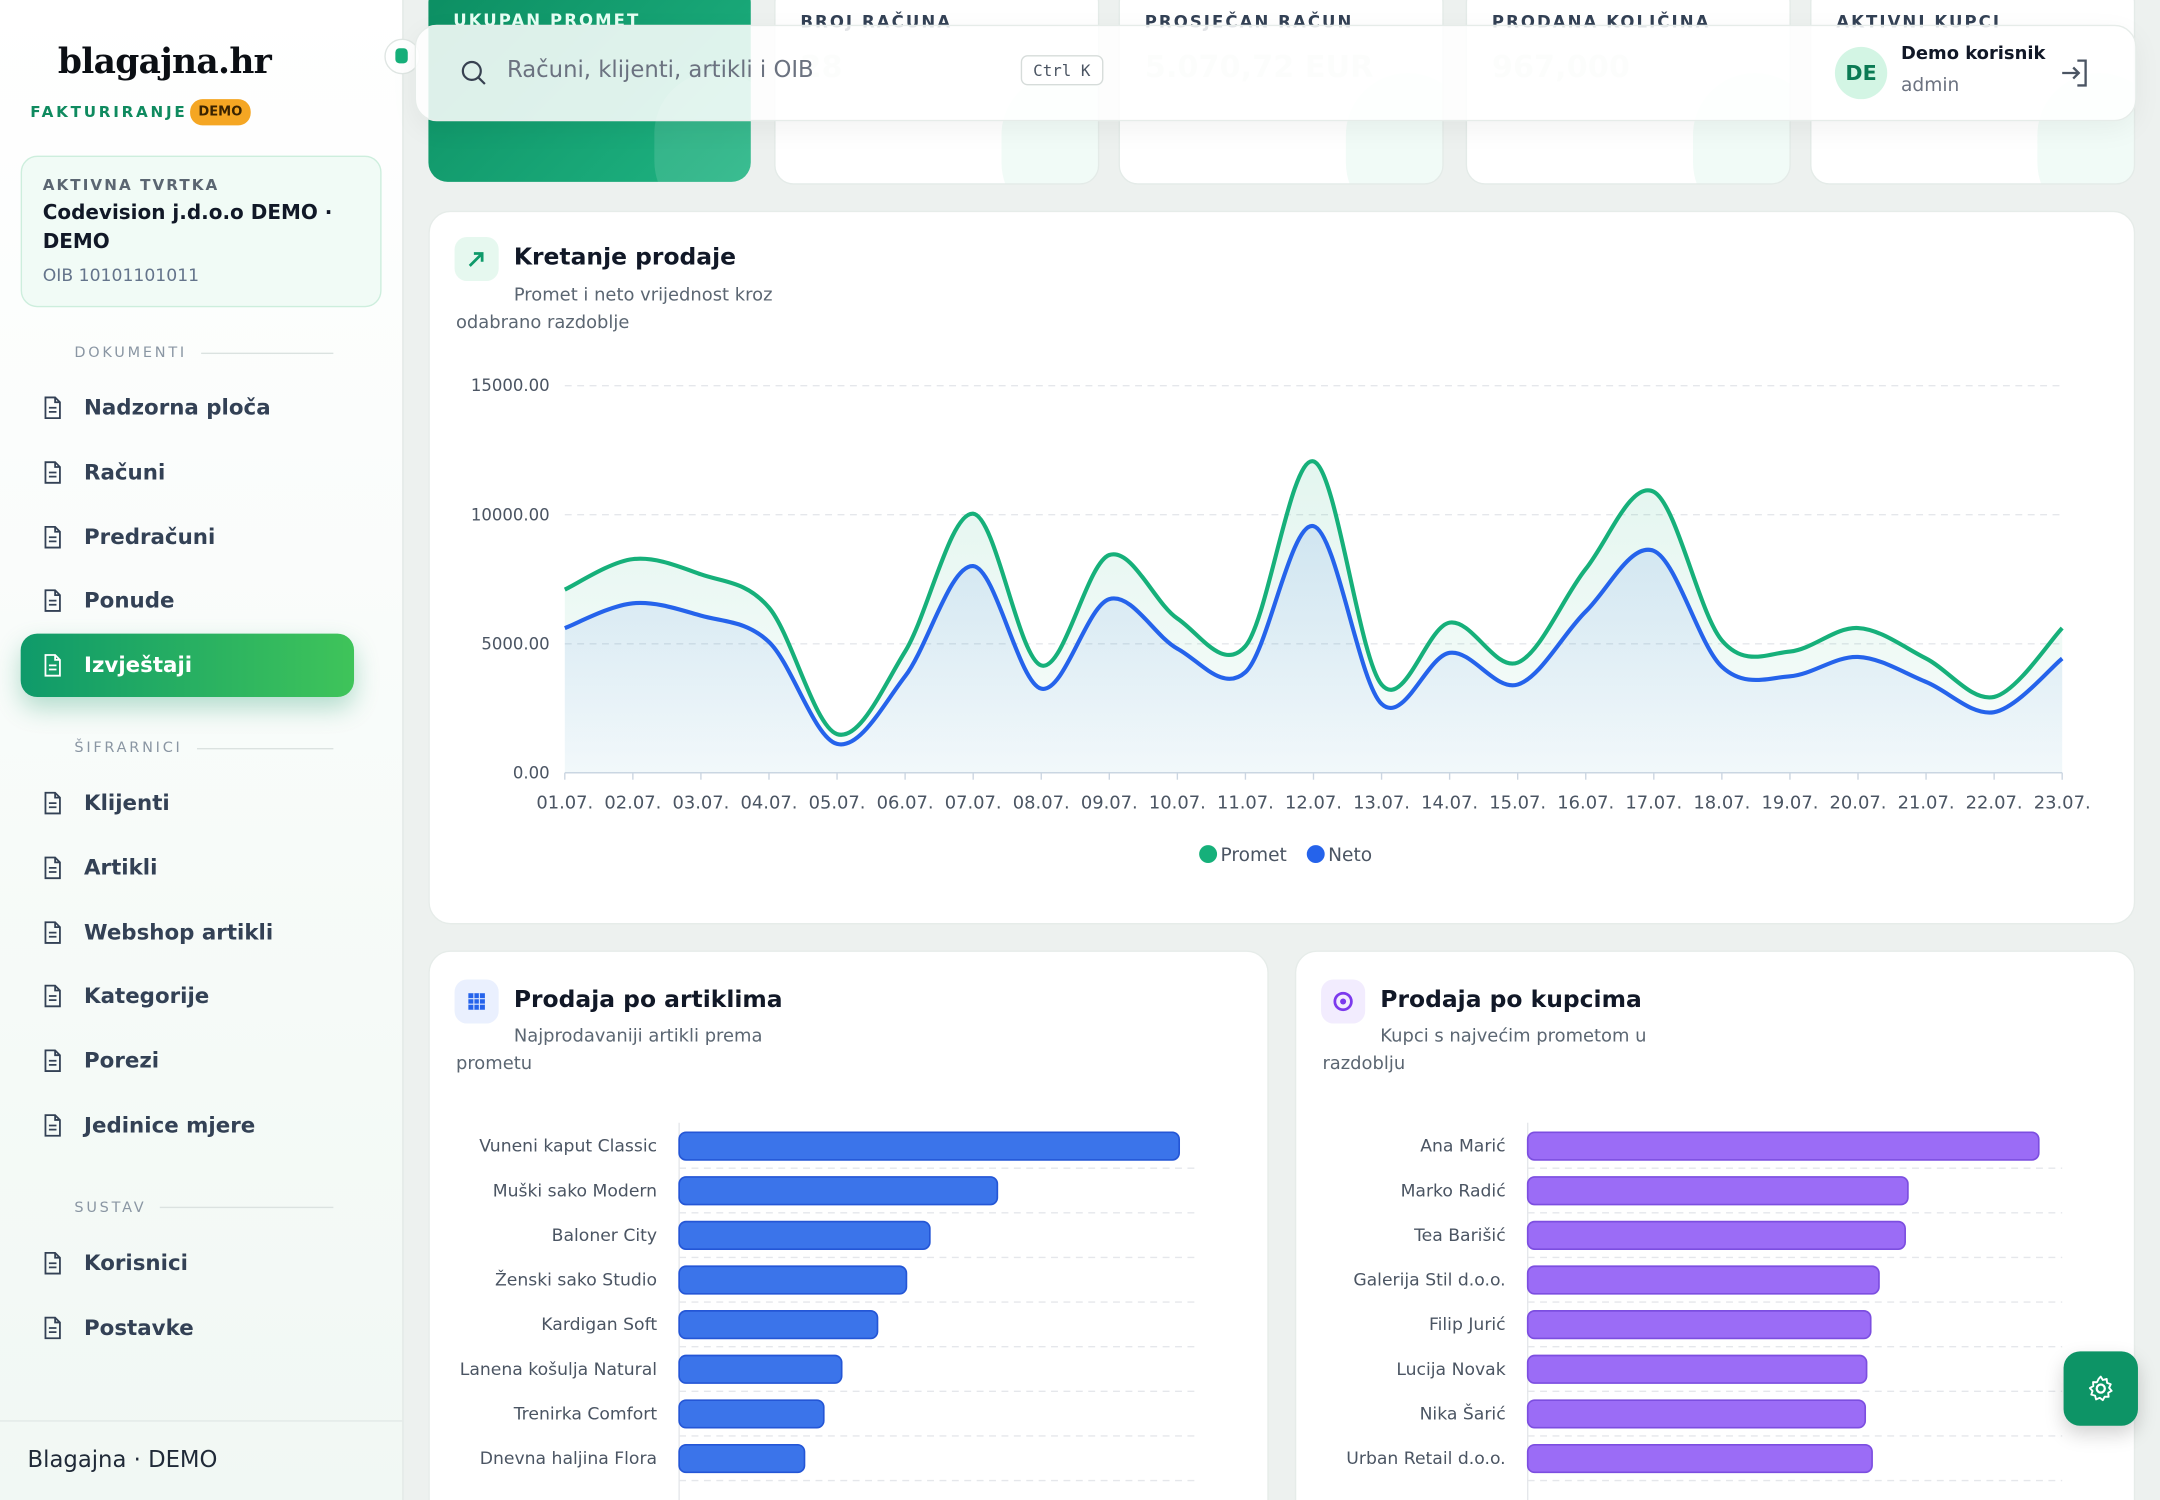 The height and width of the screenshot is (1500, 2160). What do you see at coordinates (905, 803) in the screenshot?
I see `x-tick-label: 06.07.` at bounding box center [905, 803].